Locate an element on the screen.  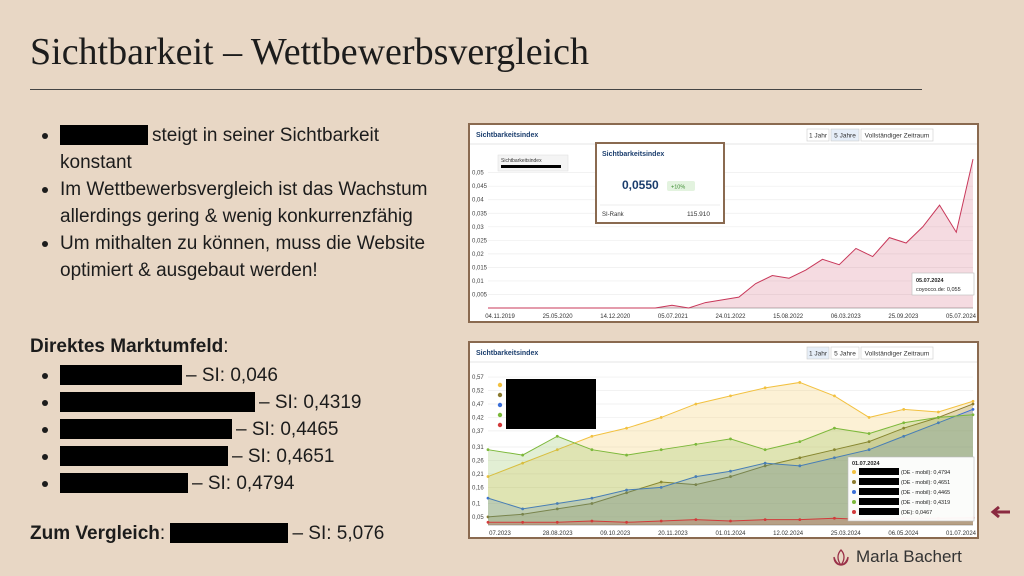
range-button-label: Vollständiger Zeitraum is located at coordinates (897, 354).